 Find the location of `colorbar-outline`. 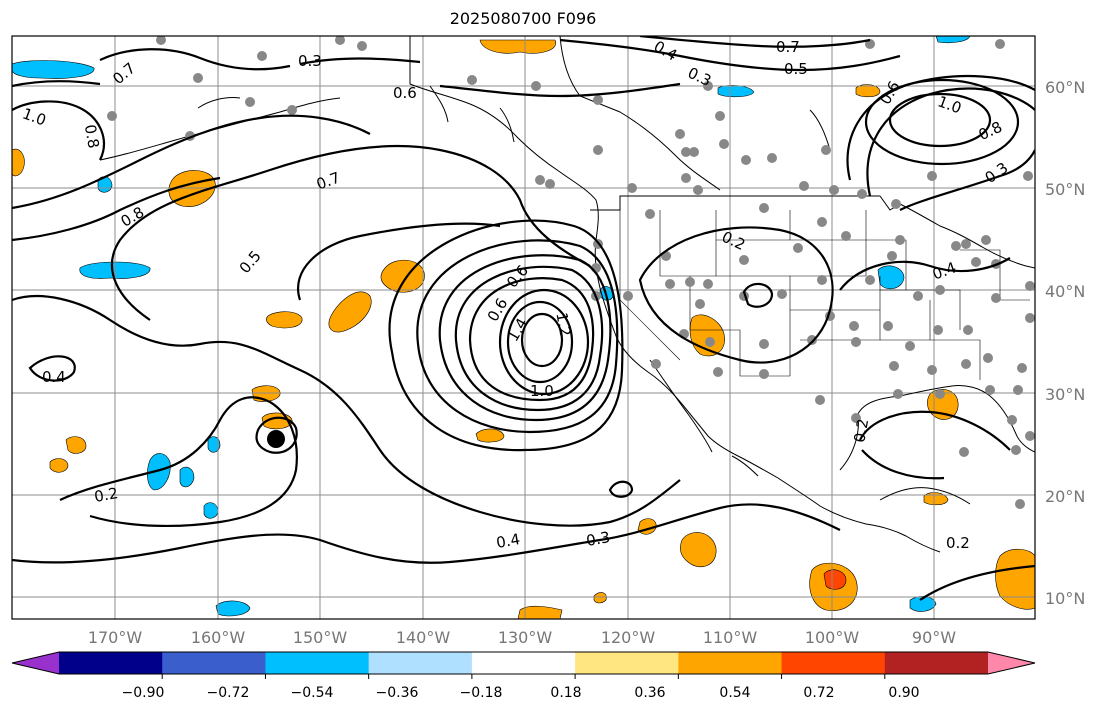

colorbar-outline is located at coordinates (523, 663).